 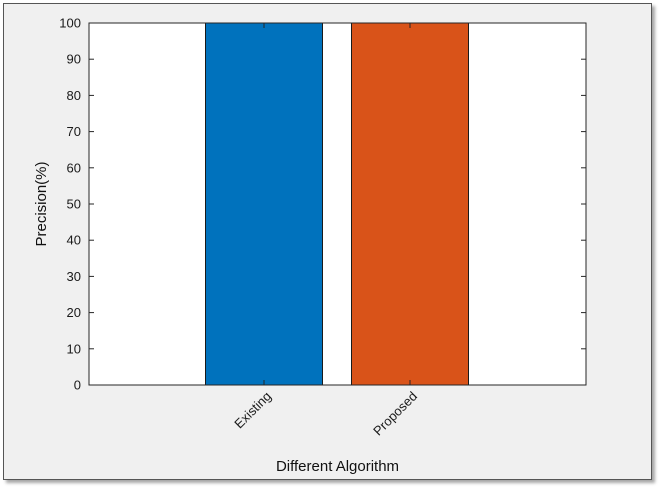 I want to click on y-tick-label: 80, so click(x=74, y=95).